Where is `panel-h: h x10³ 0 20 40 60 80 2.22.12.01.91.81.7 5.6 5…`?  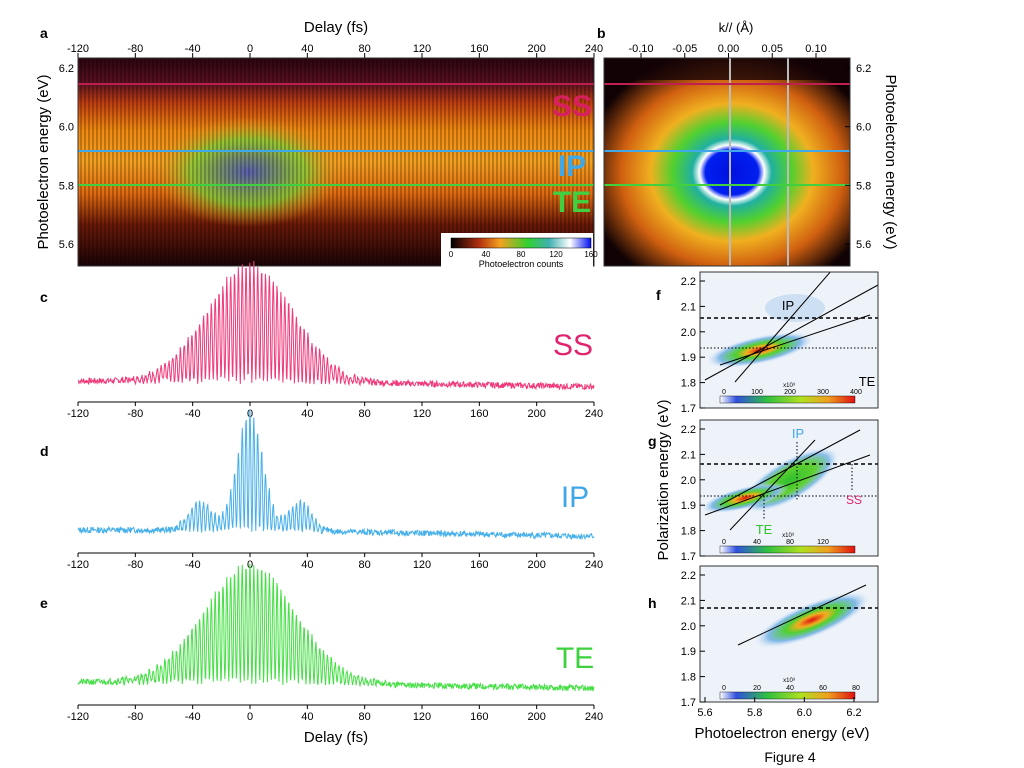 panel-h: h x10³ 0 20 40 60 80 2.22.12.01.91.81.7 5.6 5… is located at coordinates (763, 653).